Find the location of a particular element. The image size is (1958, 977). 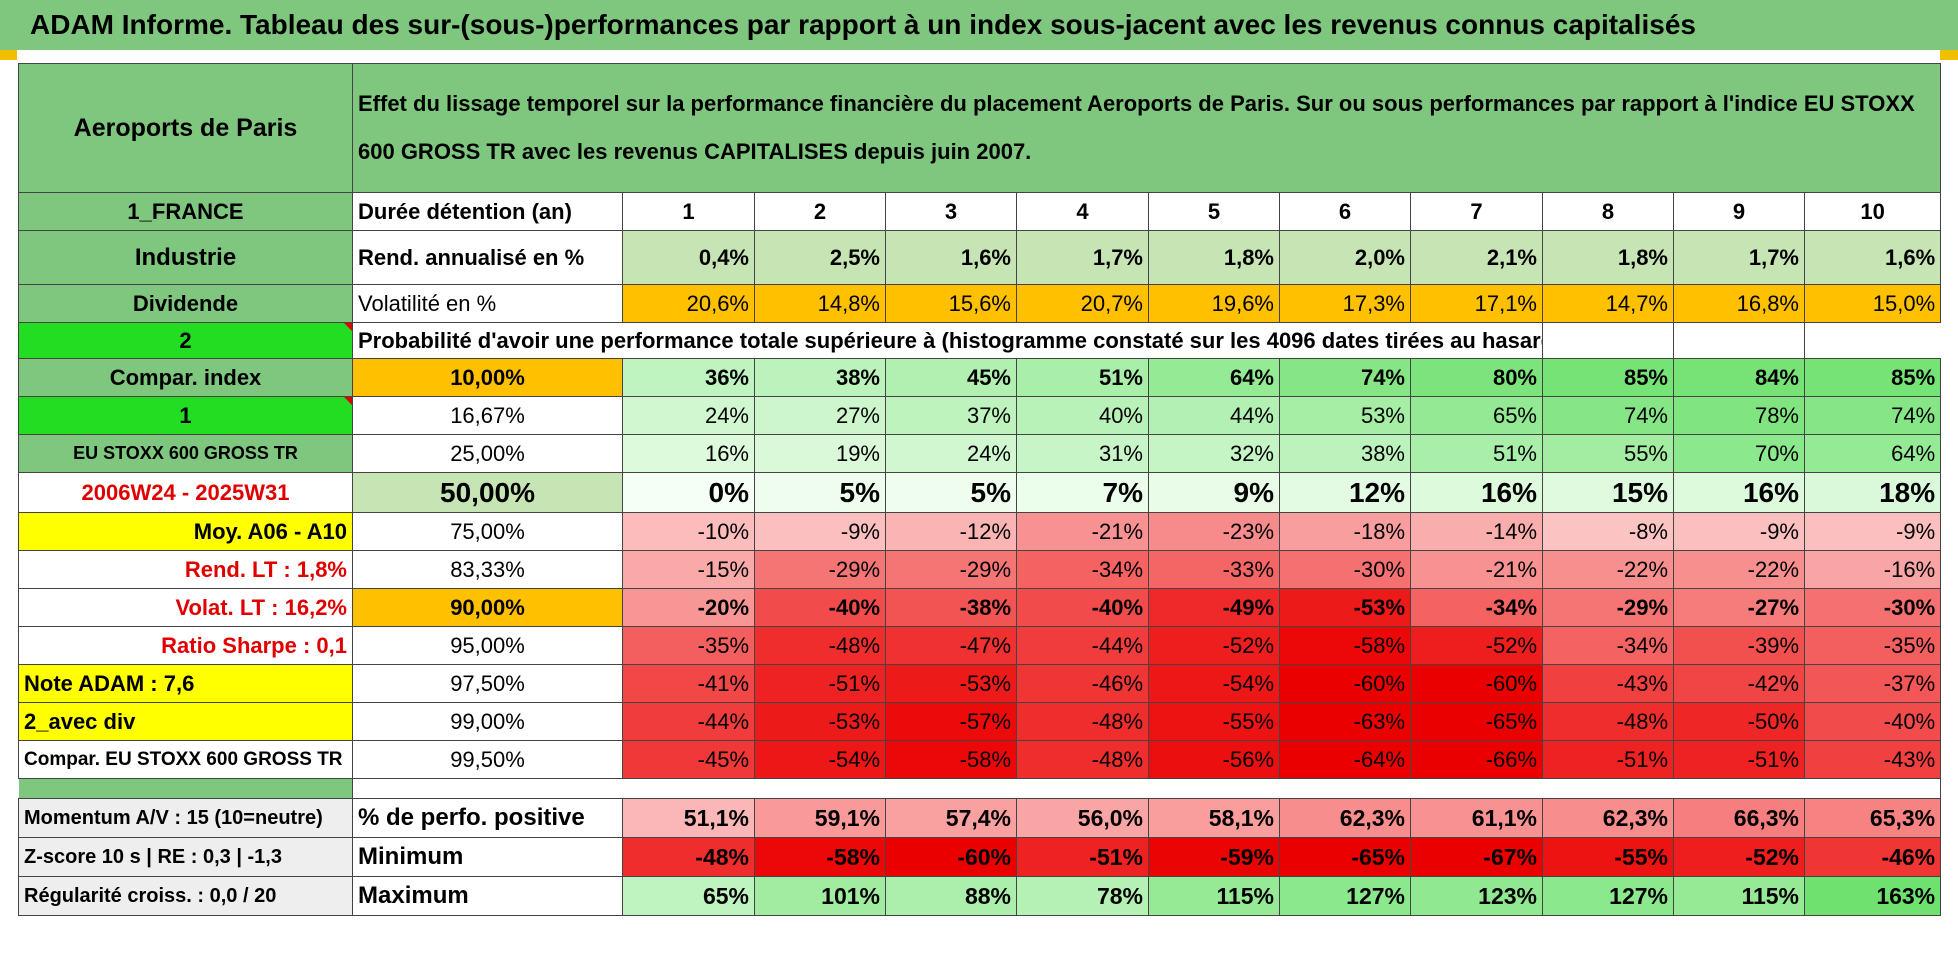

probability-cell: 74% is located at coordinates (1608, 415).